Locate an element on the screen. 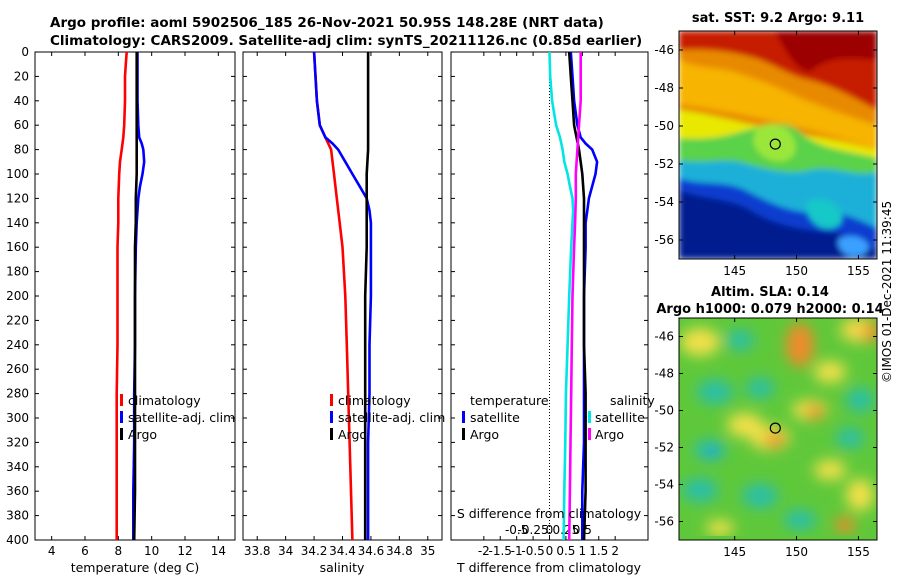 This screenshot has height=580, width=900. x-tick-label: 4 is located at coordinates (52, 551).